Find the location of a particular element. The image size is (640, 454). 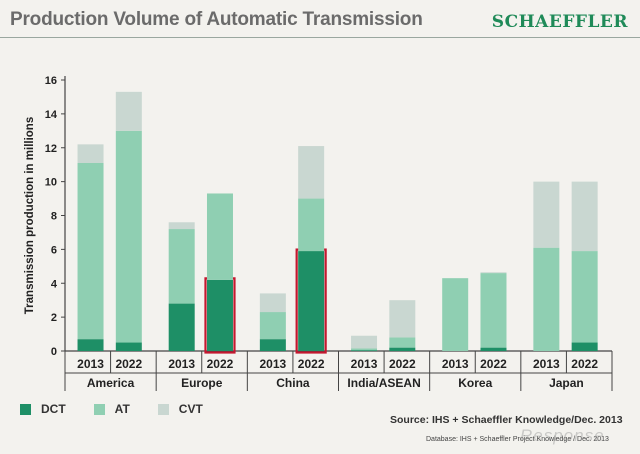

legend-entry-at: AT is located at coordinates (111, 409).